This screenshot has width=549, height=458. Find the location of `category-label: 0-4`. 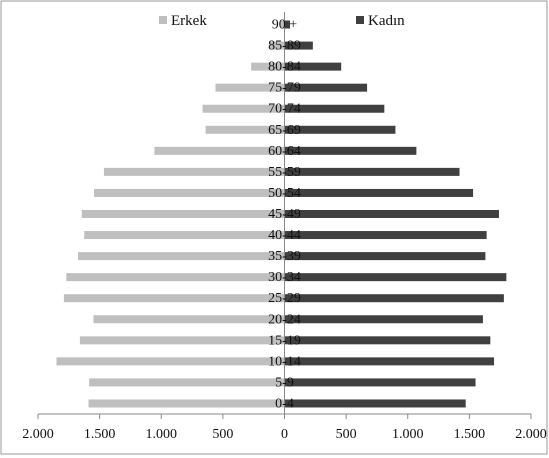

category-label: 0-4 is located at coordinates (284, 403).